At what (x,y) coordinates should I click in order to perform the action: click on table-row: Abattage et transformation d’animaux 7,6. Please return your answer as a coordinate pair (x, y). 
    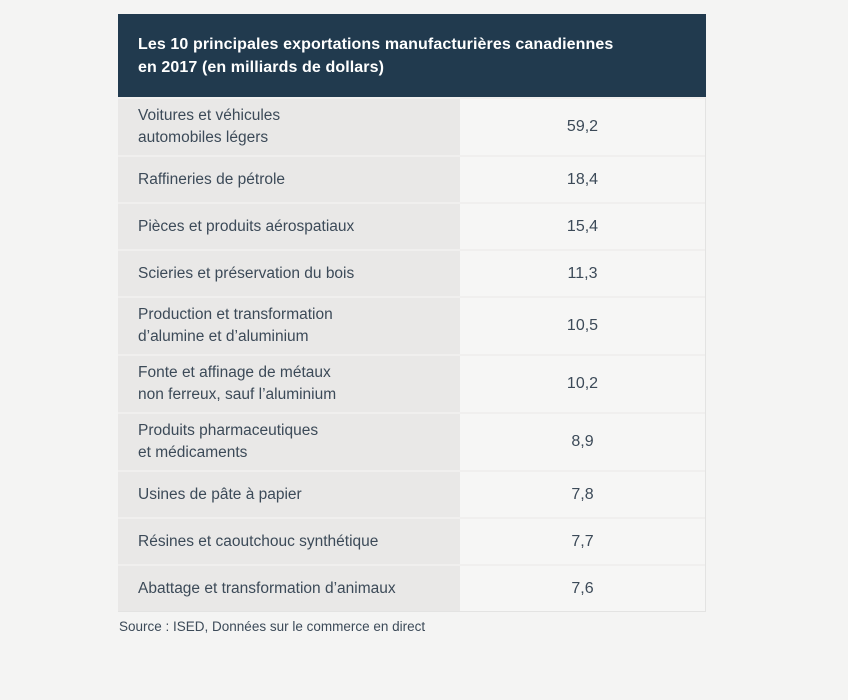
    Looking at the image, I should click on (411, 588).